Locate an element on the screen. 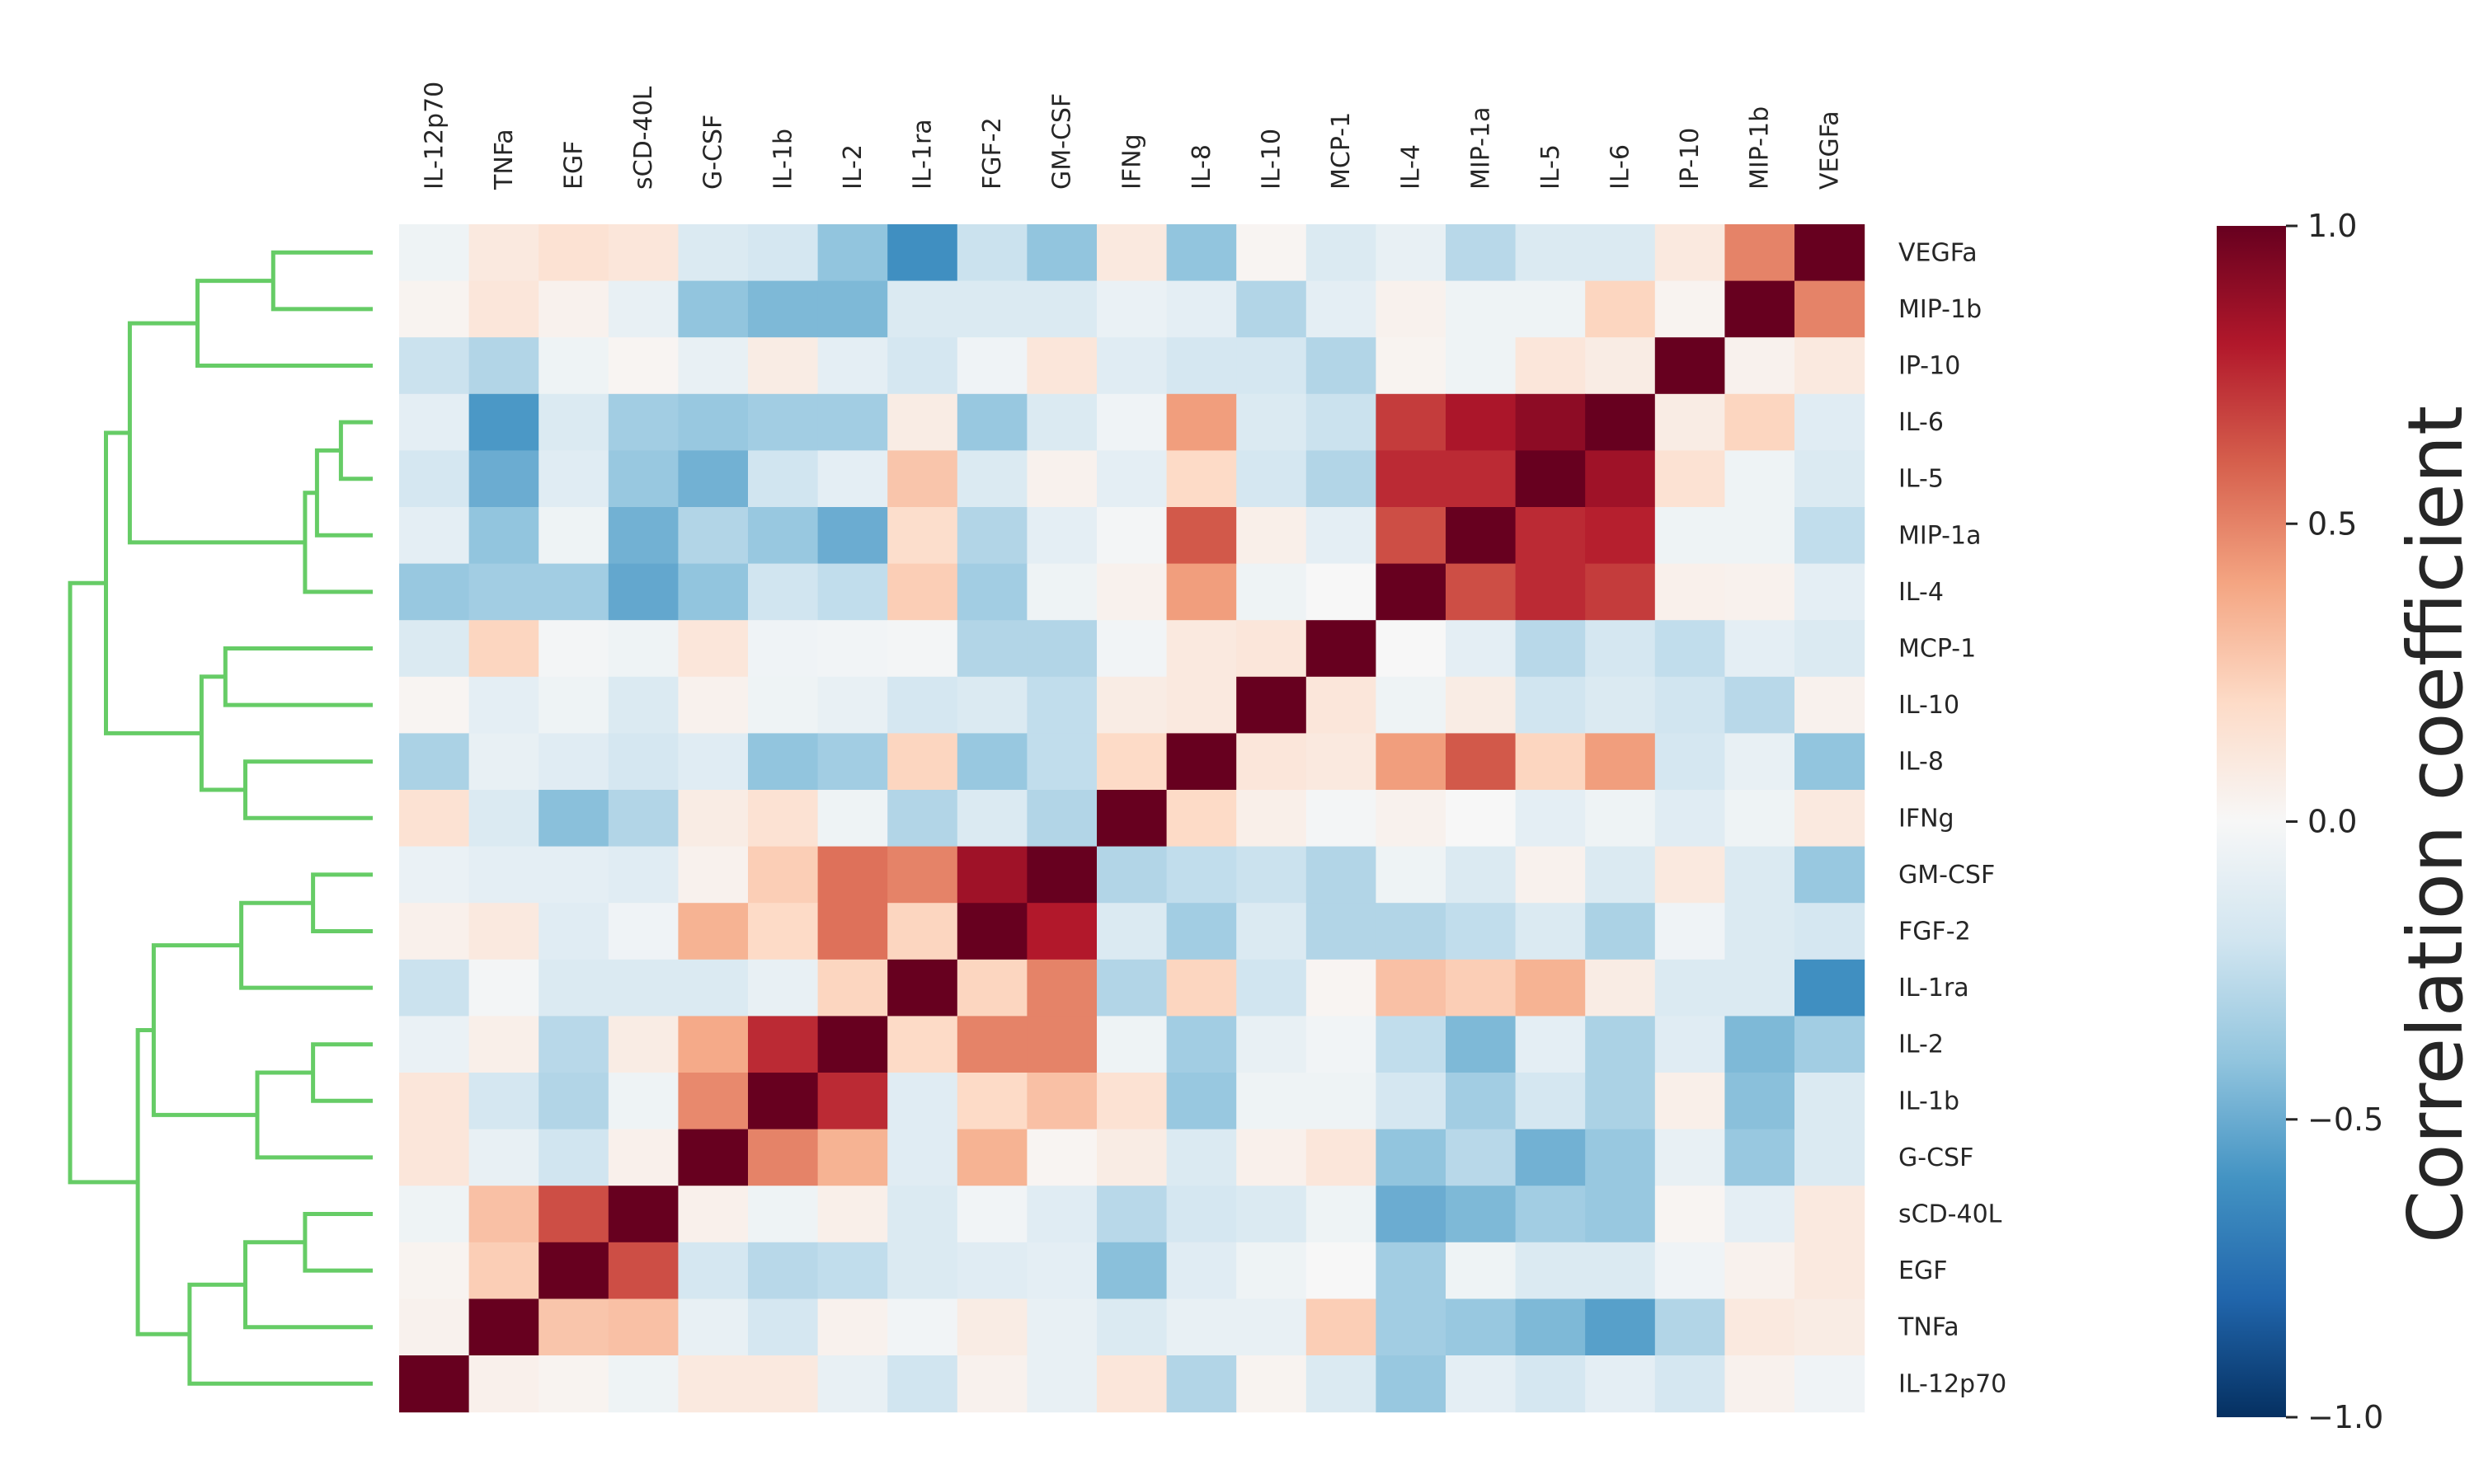 This screenshot has width=2474, height=1484. heatmap-cell-MIP-1a-IL-1ra is located at coordinates (922, 536).